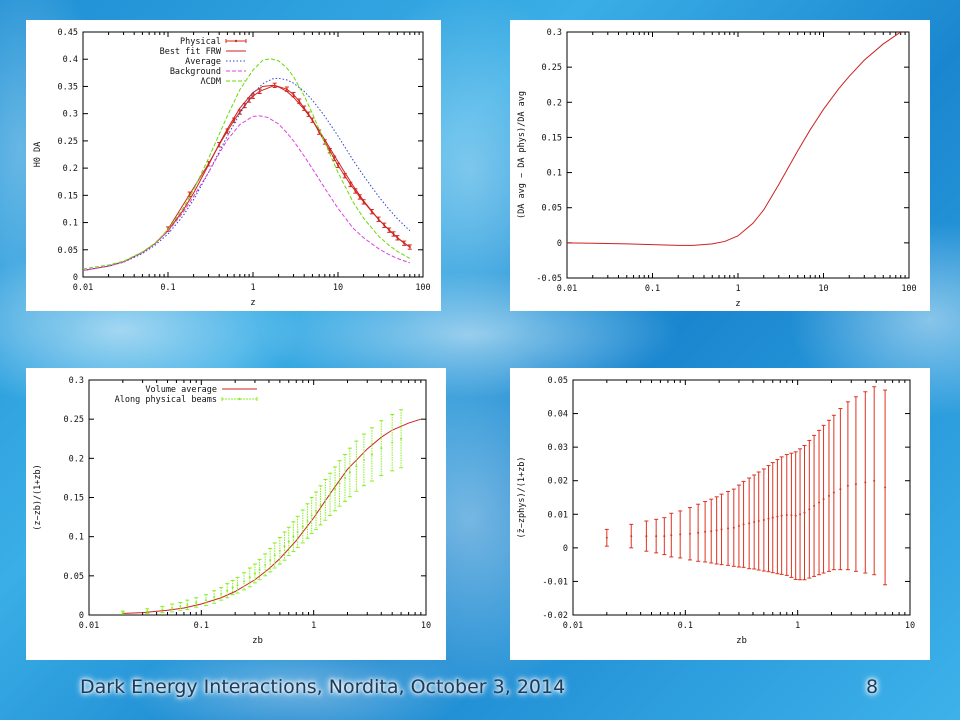  What do you see at coordinates (746, 486) in the screenshot?
I see `chart3-series-group` at bounding box center [746, 486].